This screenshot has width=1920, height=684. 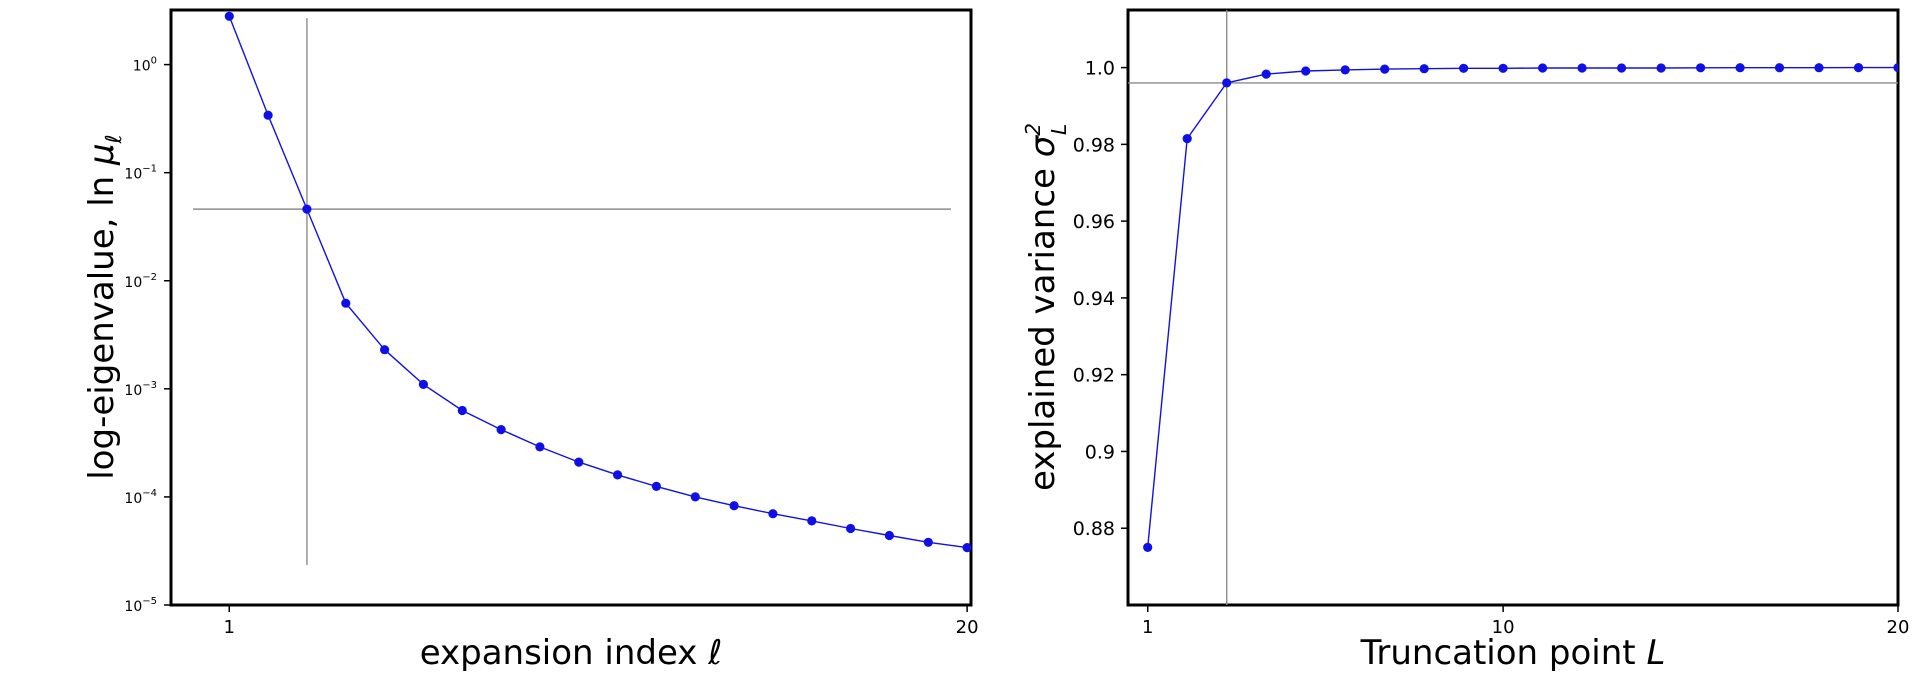 I want to click on y-tick-label: 0.92, so click(x=1094, y=376).